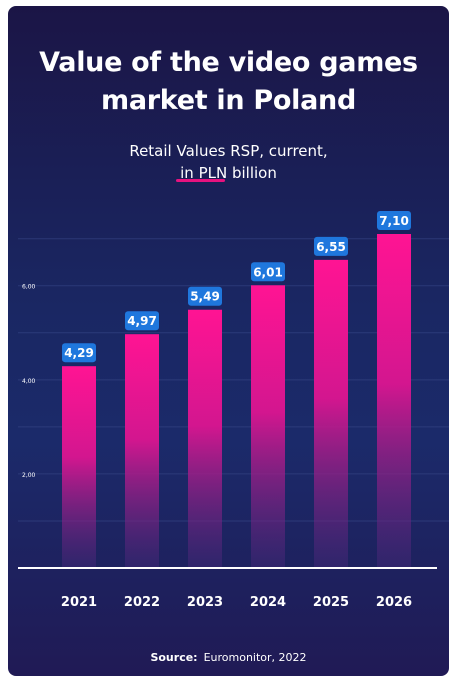  What do you see at coordinates (394, 401) in the screenshot?
I see `bar-2026` at bounding box center [394, 401].